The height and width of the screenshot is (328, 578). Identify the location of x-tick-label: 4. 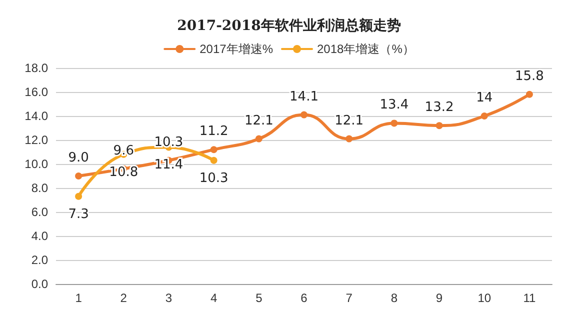
(214, 298).